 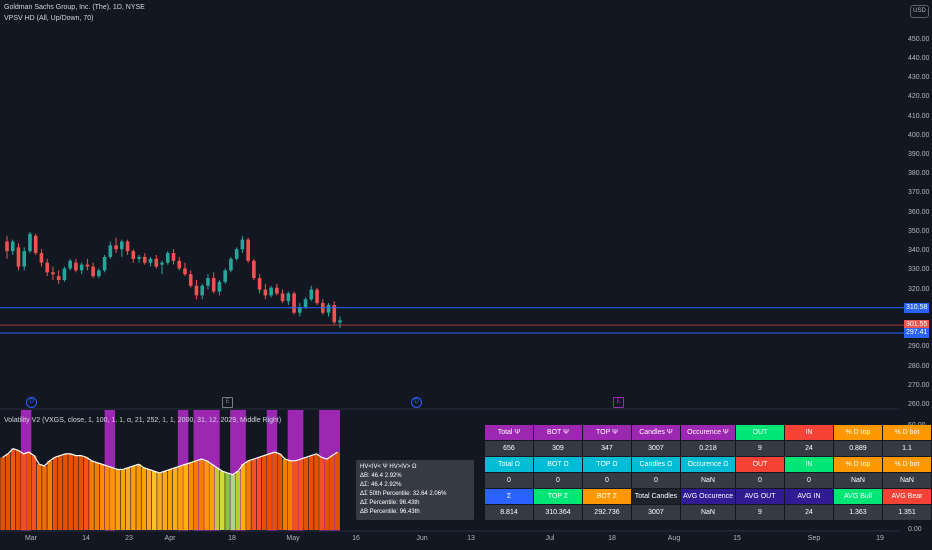 What do you see at coordinates (919, 251) in the screenshot?
I see `price-tick-label: 340.00` at bounding box center [919, 251].